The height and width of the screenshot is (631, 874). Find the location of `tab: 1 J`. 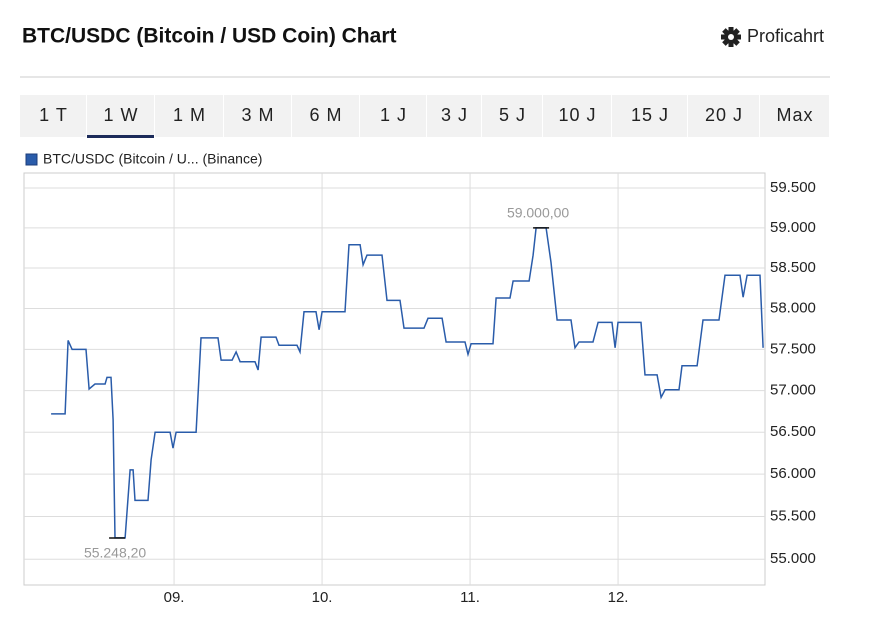

tab: 1 J is located at coordinates (393, 115).